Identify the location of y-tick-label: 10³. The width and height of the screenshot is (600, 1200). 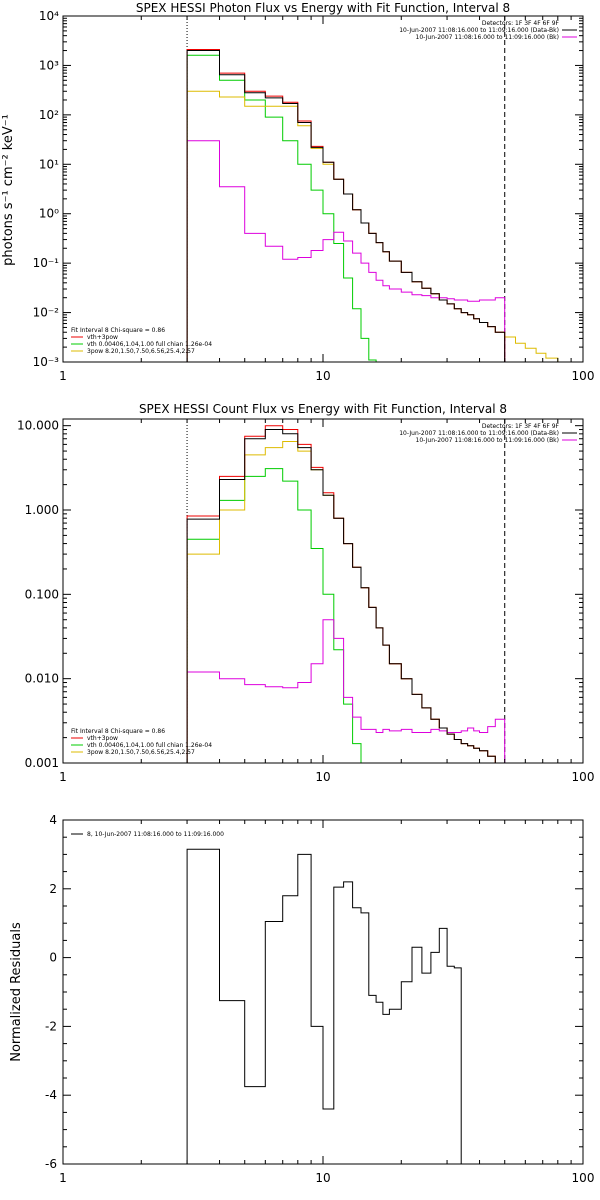
(49, 65).